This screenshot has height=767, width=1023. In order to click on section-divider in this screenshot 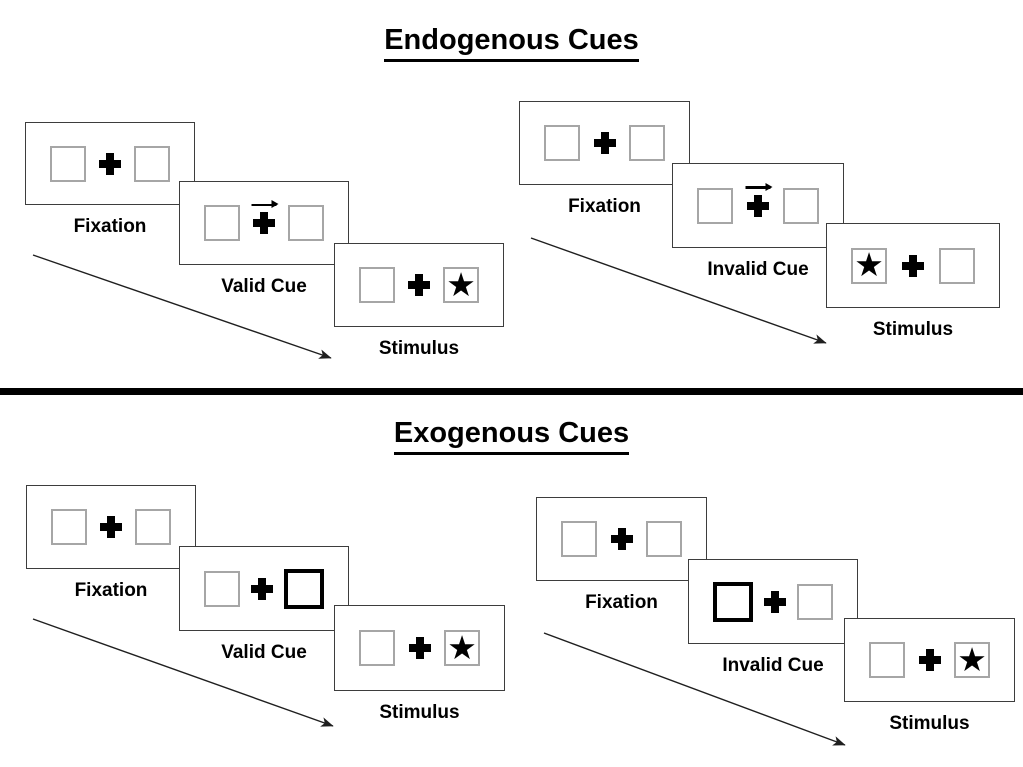, I will do `click(511, 391)`.